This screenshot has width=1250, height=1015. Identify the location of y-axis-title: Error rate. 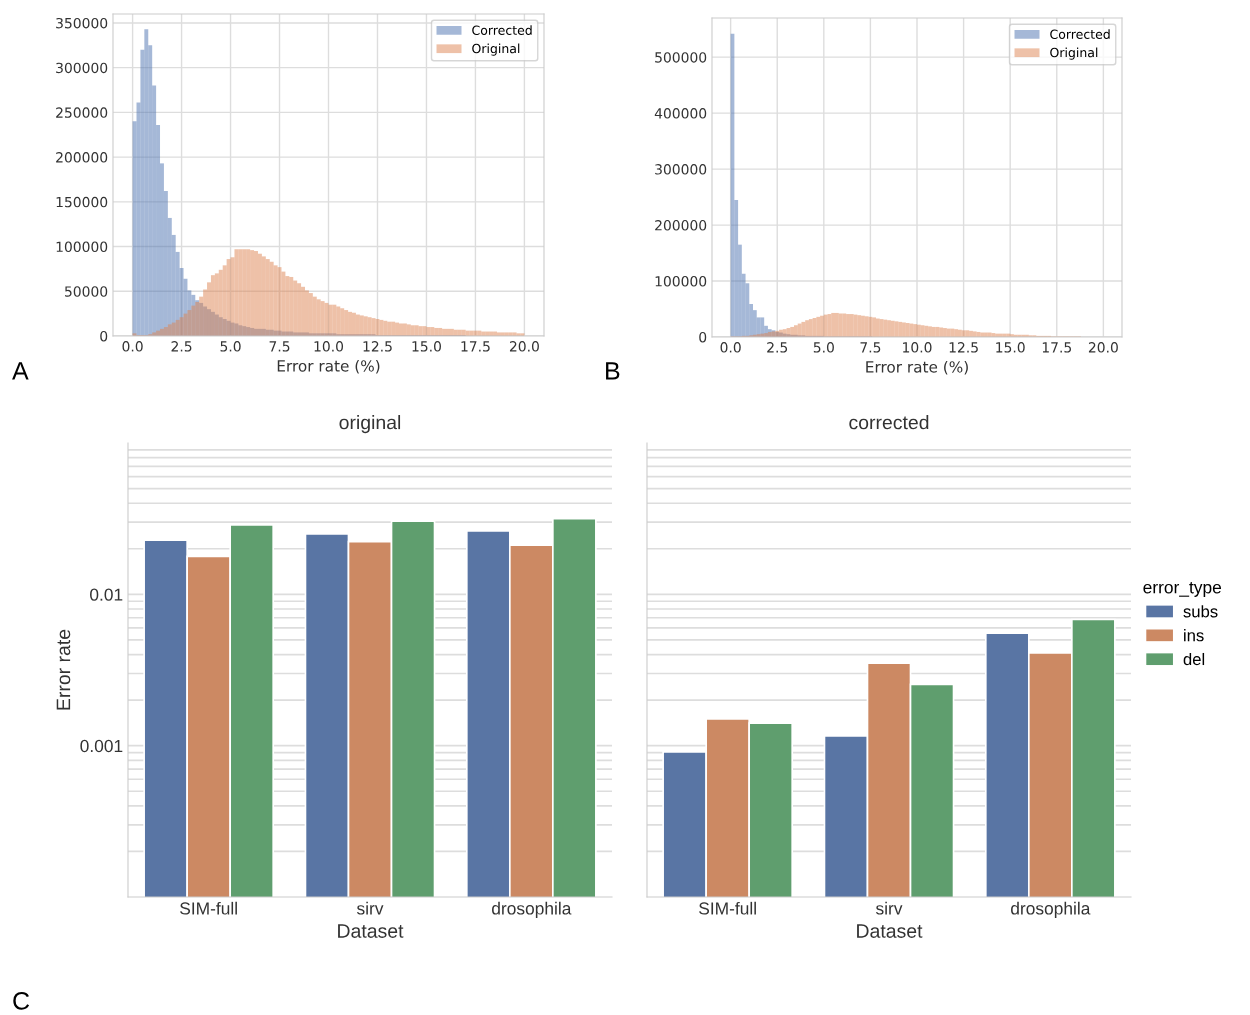
(63, 669).